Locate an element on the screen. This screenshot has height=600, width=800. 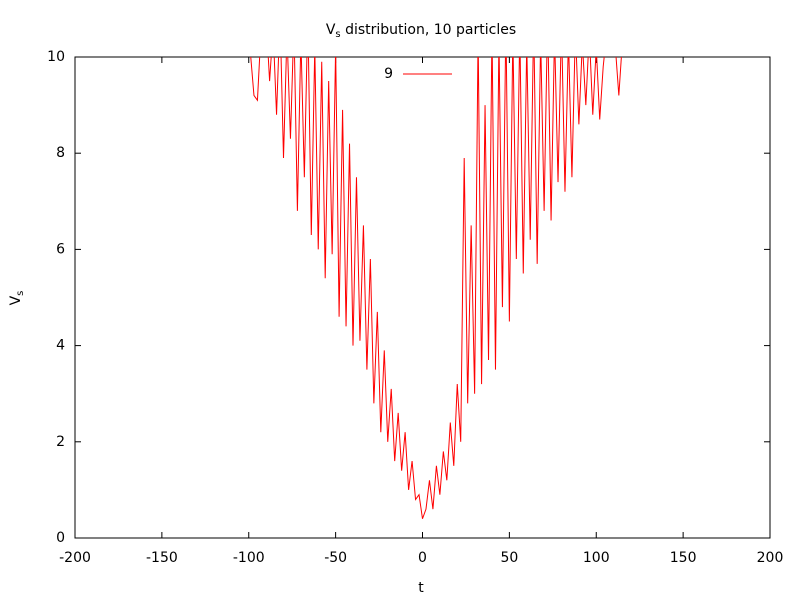
title-rest: distribution, 10 particles is located at coordinates (429, 30).